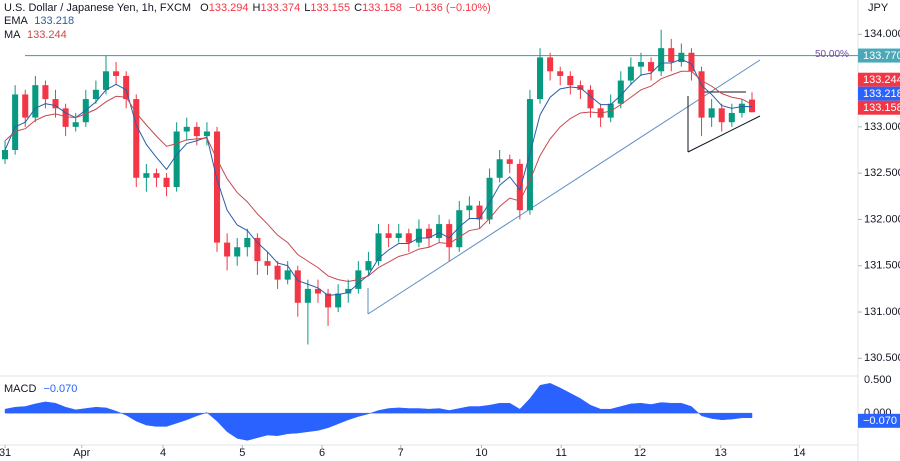 This screenshot has height=461, width=900. I want to click on price-badge: 133.218, so click(881, 94).